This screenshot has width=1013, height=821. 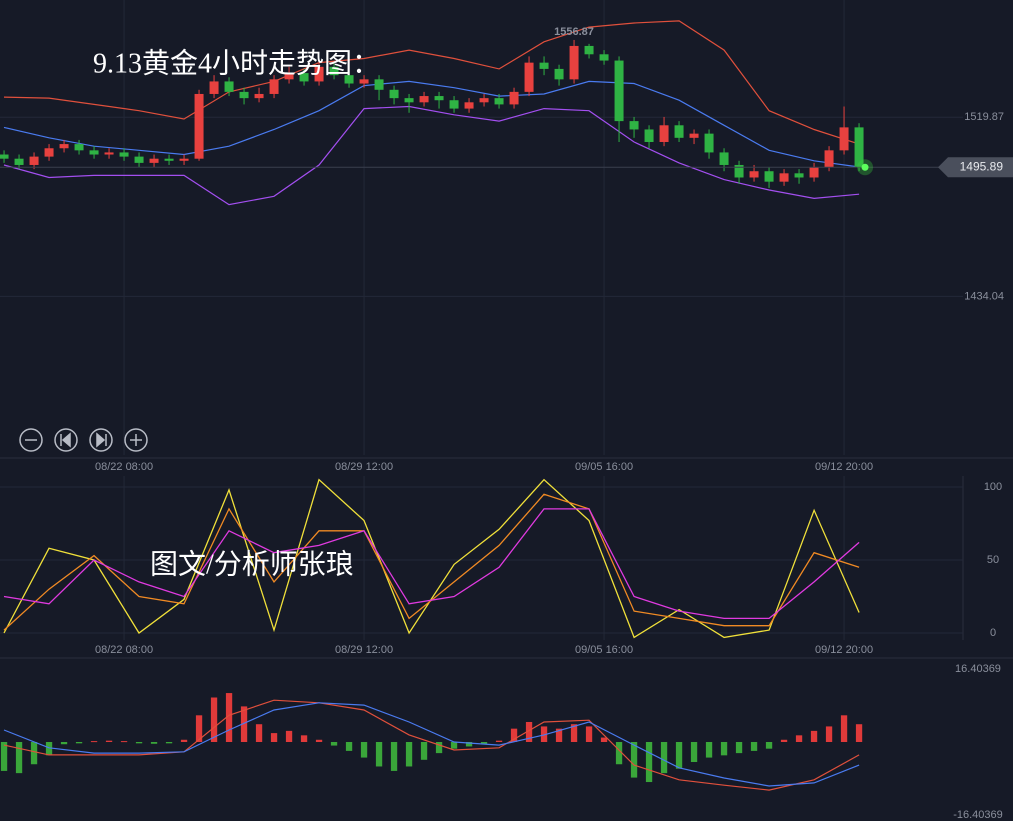 What do you see at coordinates (31, 440) in the screenshot?
I see `zoom-out-button` at bounding box center [31, 440].